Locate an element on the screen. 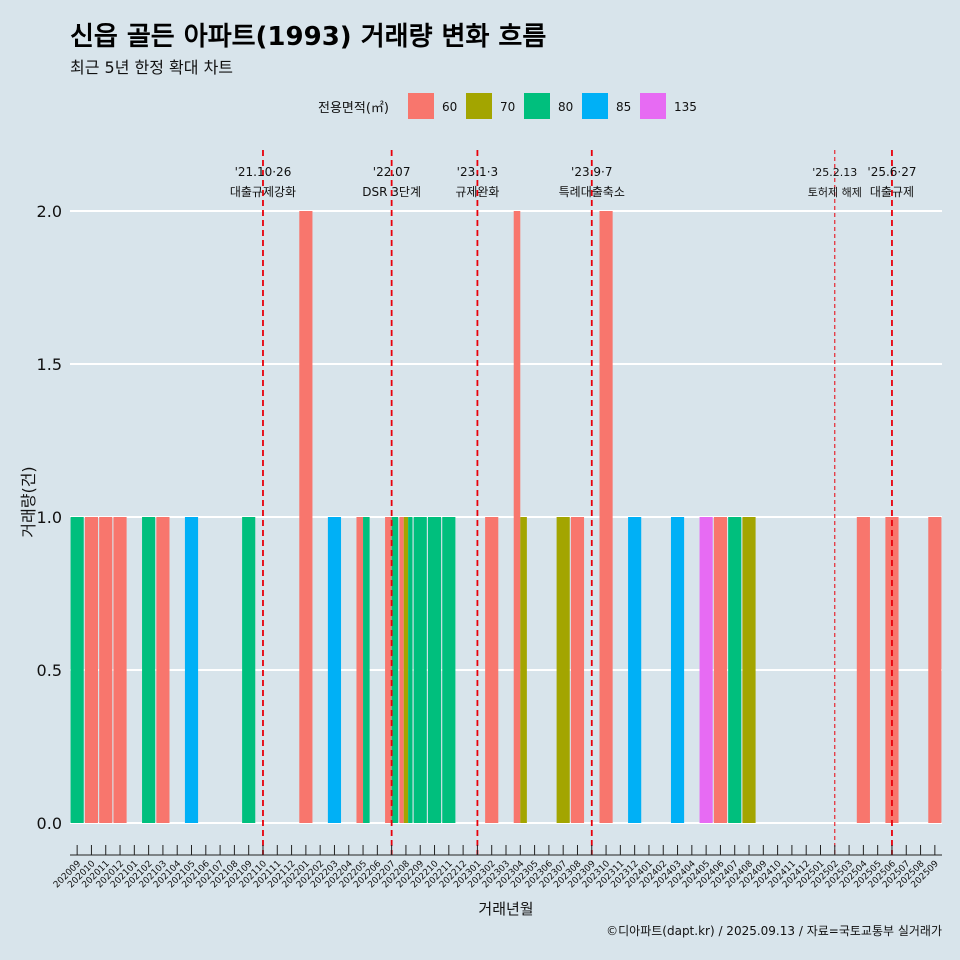  legend-label-70: 70 is located at coordinates (507, 107).